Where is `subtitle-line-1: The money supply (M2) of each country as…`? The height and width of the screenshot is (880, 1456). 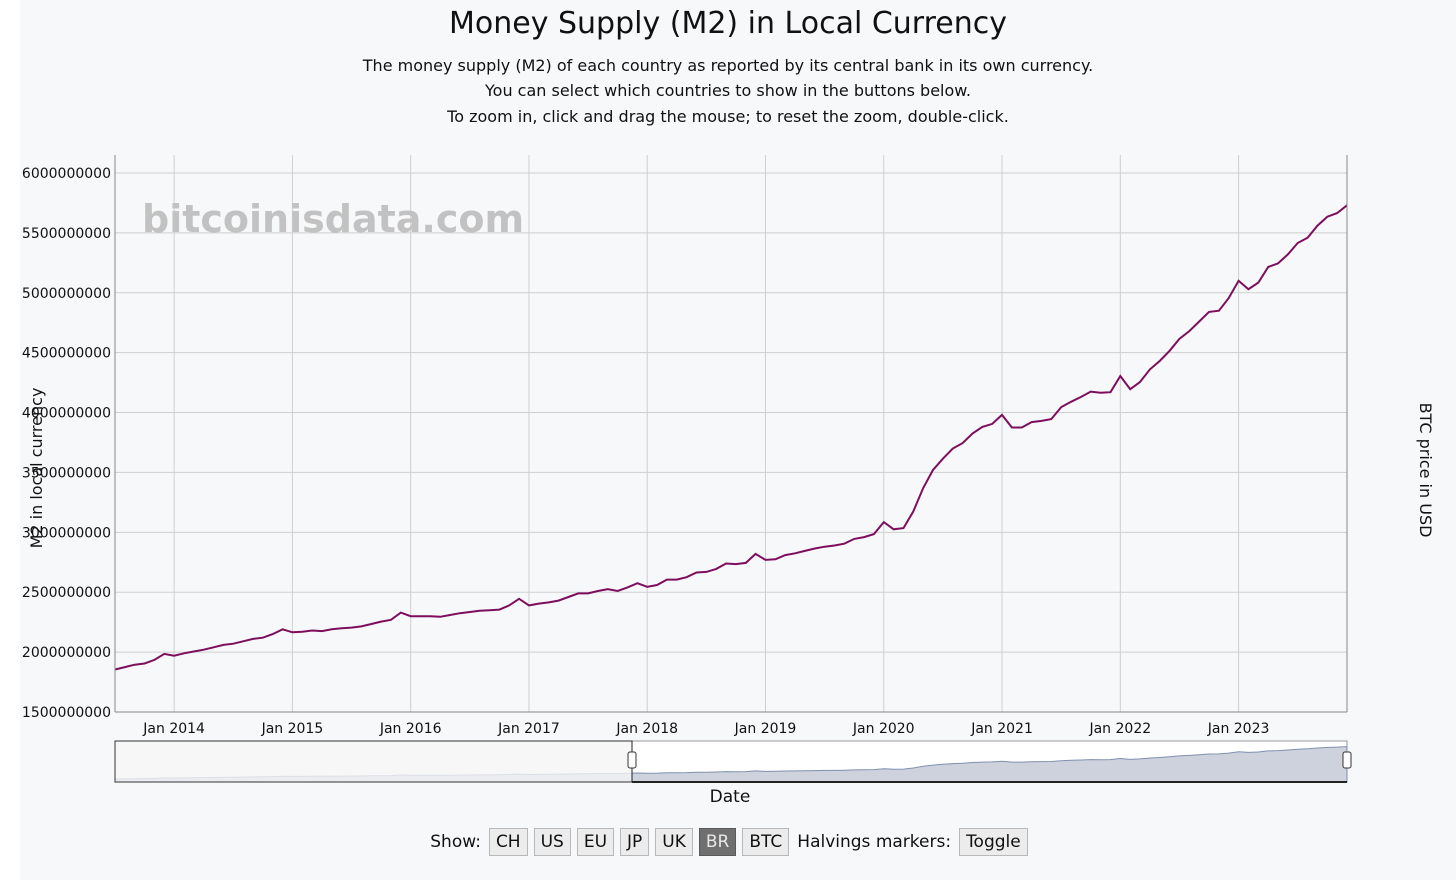 subtitle-line-1: The money supply (M2) of each country as… is located at coordinates (728, 65).